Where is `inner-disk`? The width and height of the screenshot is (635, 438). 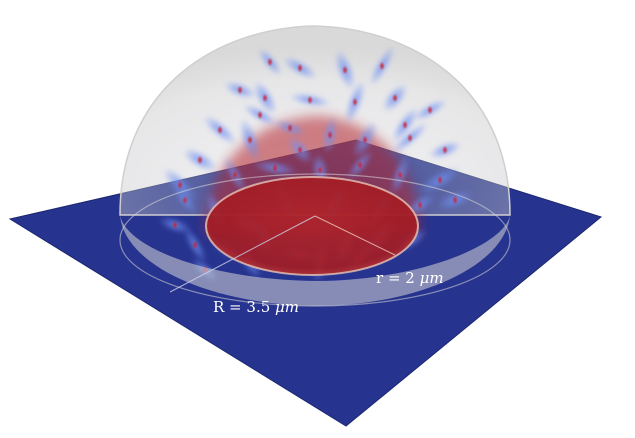
inner-disk is located at coordinates (312, 226).